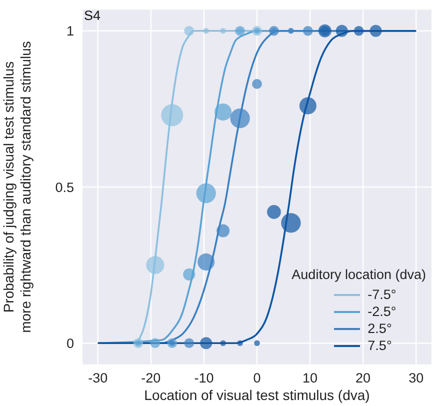 The image size is (434, 406). What do you see at coordinates (382, 311) in the screenshot?
I see `legend-label: -2.5°` at bounding box center [382, 311].